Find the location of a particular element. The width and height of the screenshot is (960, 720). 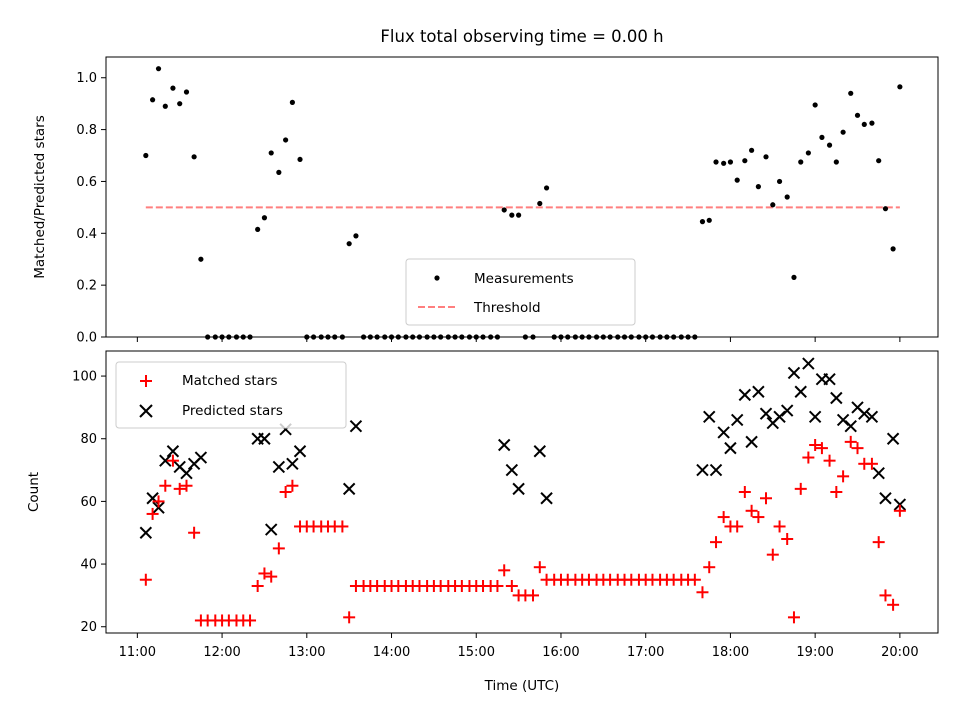

x-tick-label: 19:00 is located at coordinates (814, 652).